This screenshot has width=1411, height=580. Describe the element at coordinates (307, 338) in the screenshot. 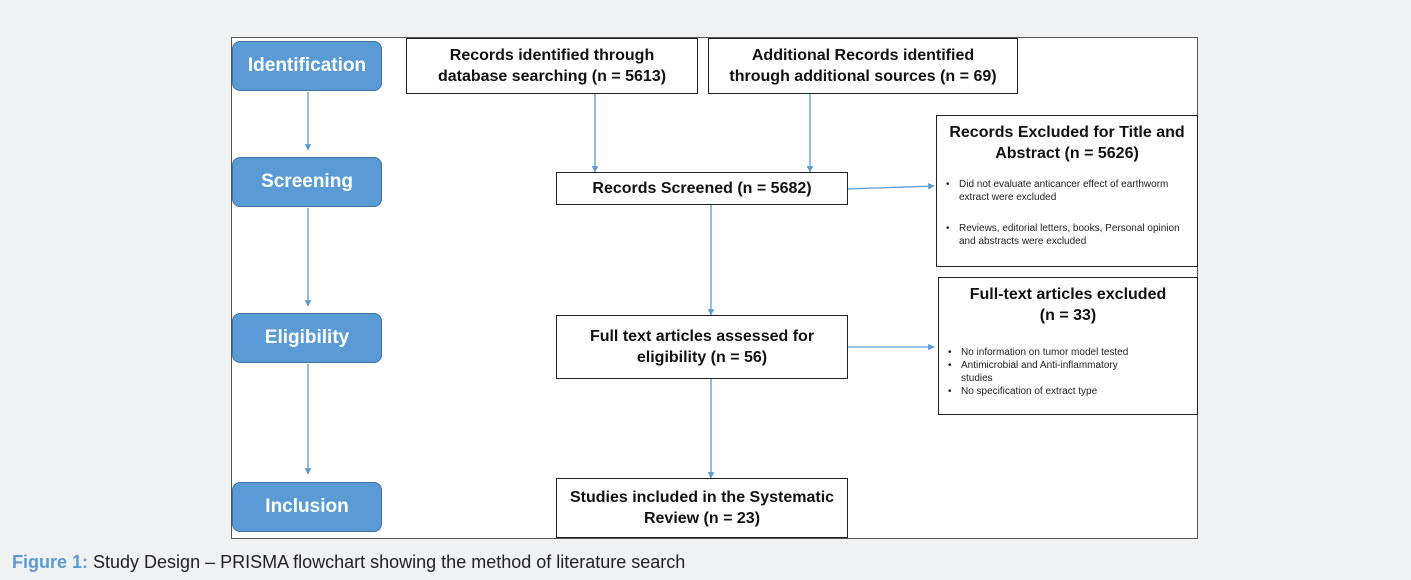

I see `stage-eligibility: Eligibility` at that location.